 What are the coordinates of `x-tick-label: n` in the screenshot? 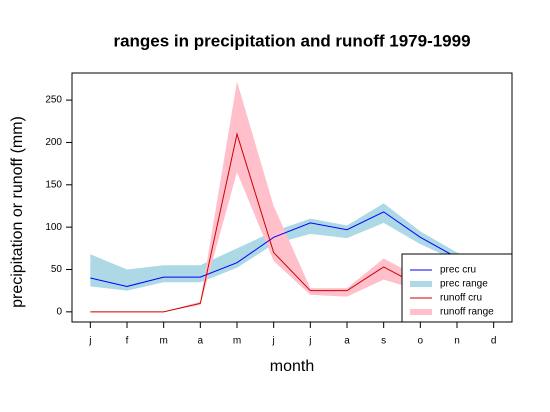 It's located at (457, 341).